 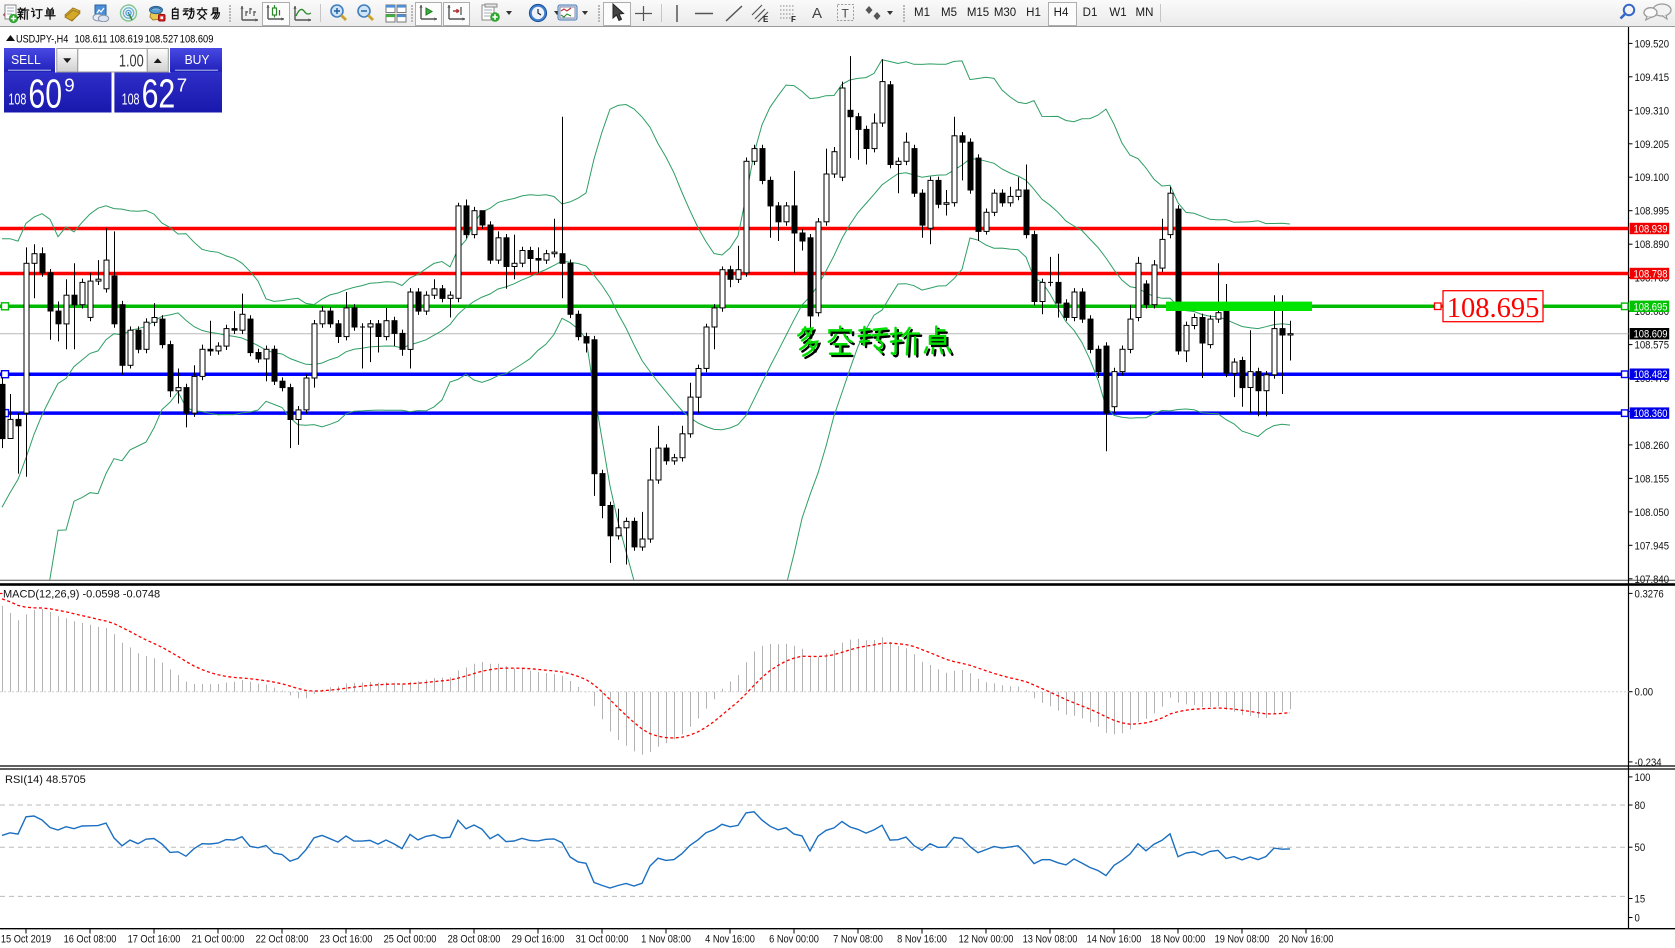 What do you see at coordinates (846, 14) in the screenshot?
I see `svg-text: T` at bounding box center [846, 14].